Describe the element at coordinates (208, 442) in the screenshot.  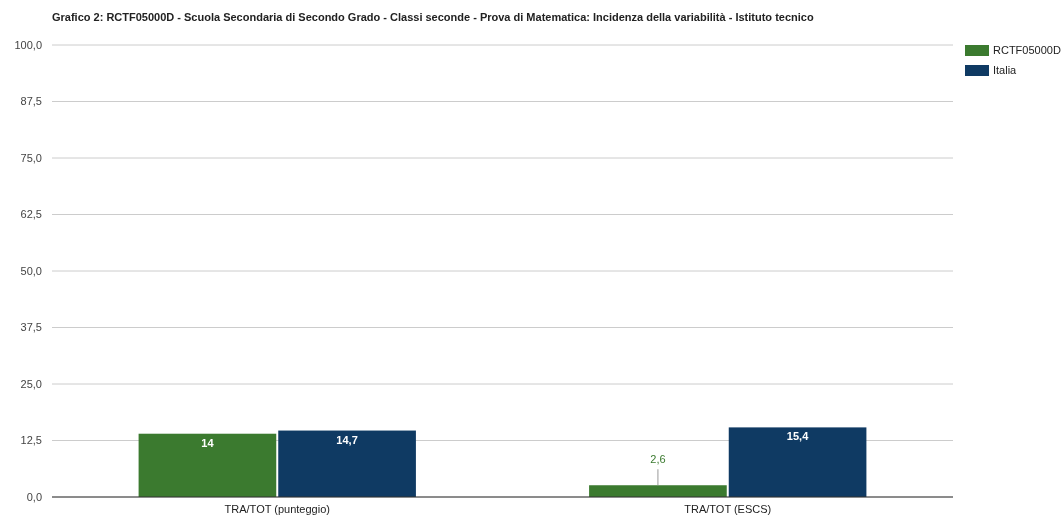
I see `data-label: 14` at that location.